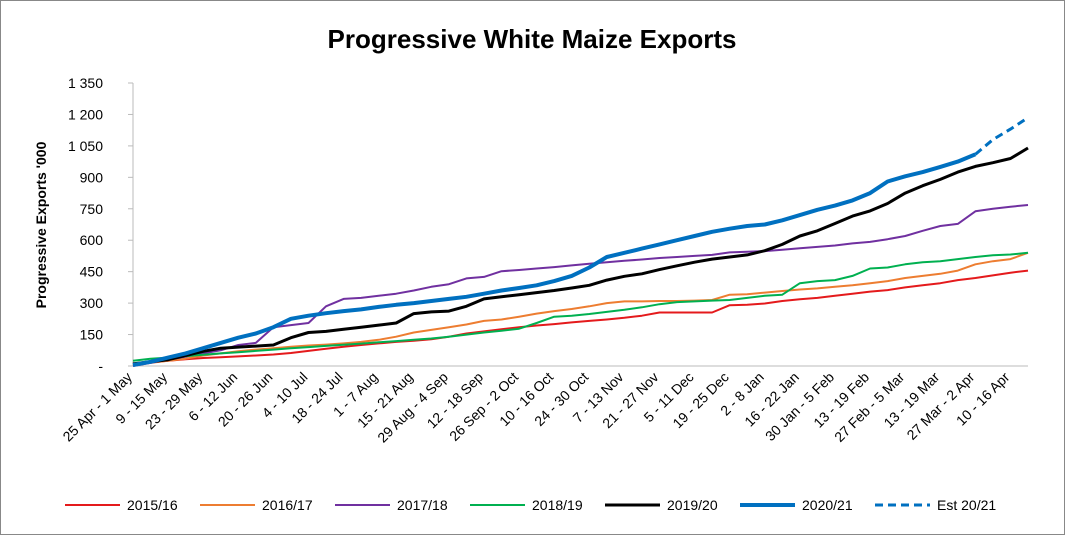  Describe the element at coordinates (557, 505) in the screenshot. I see `legend-label: 2018/19` at that location.